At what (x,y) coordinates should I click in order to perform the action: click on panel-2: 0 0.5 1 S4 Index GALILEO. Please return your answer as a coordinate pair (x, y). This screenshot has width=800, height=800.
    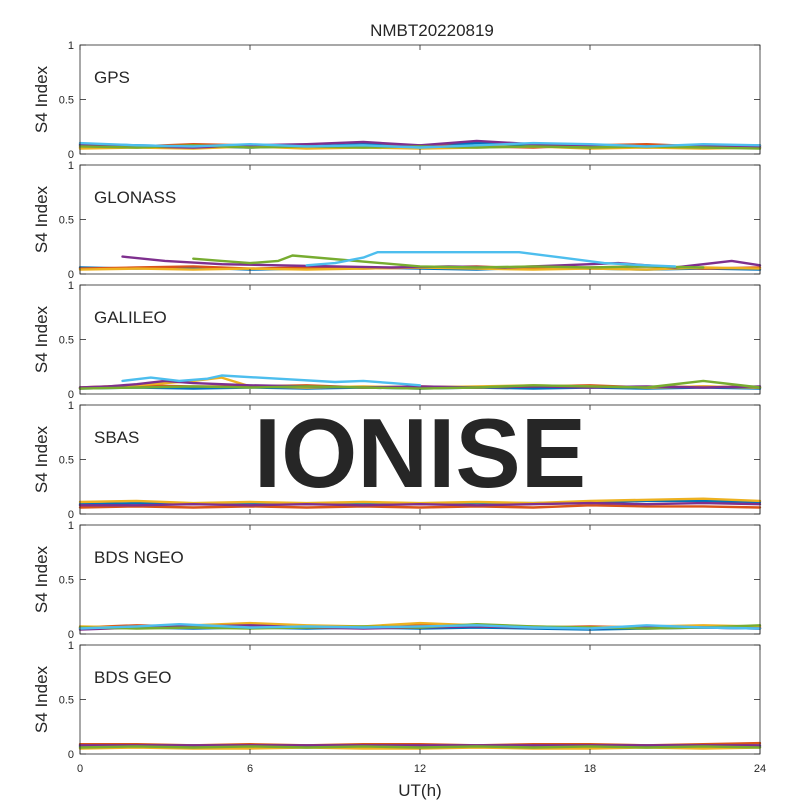
    Looking at the image, I should click on (397, 340).